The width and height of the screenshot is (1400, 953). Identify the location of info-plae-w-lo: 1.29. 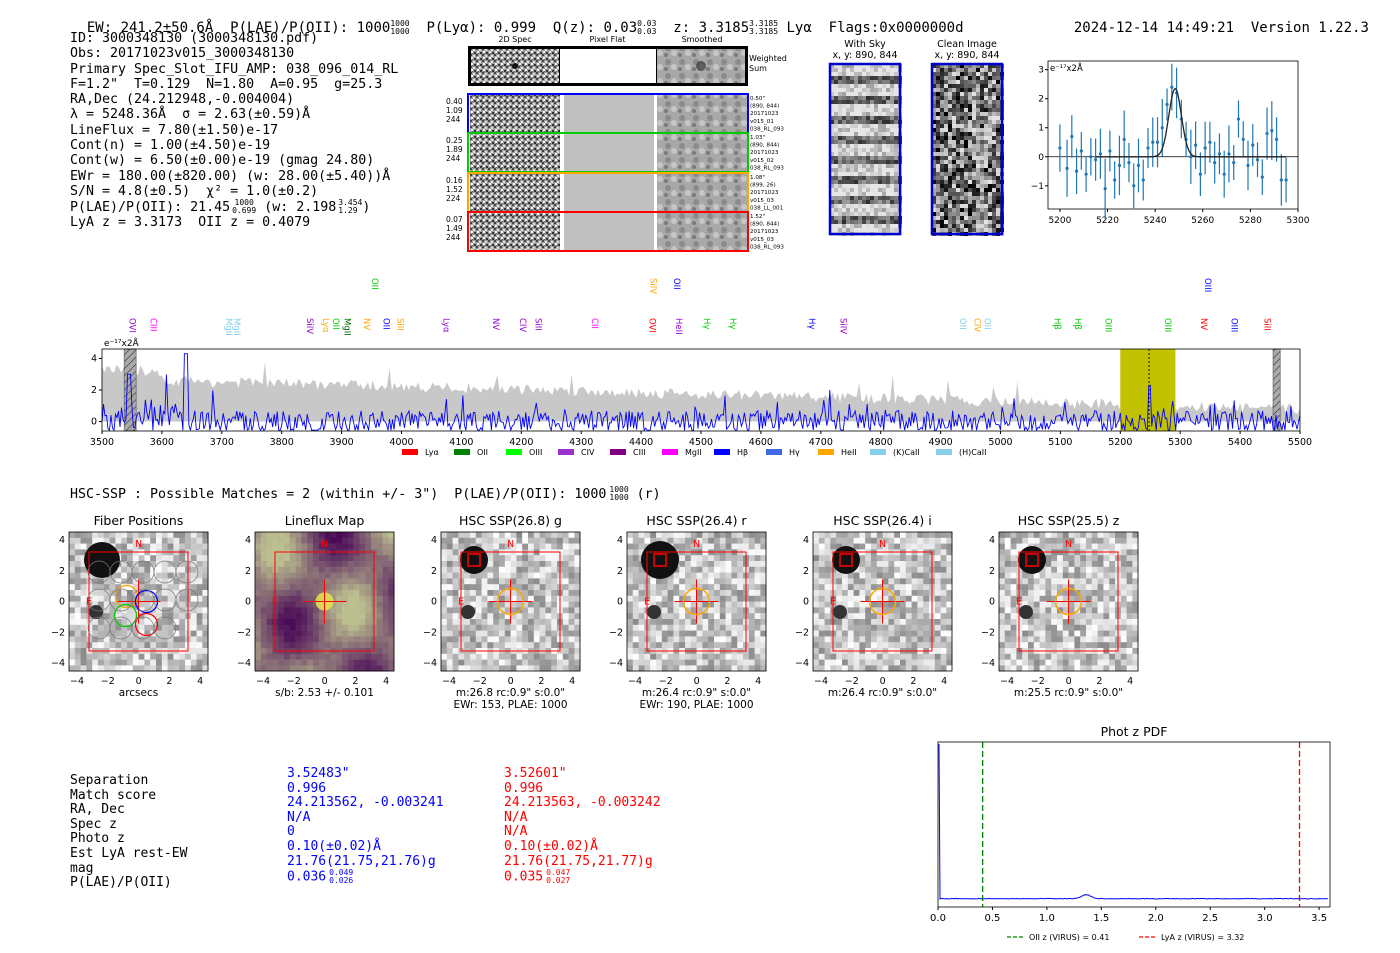
(348, 211).